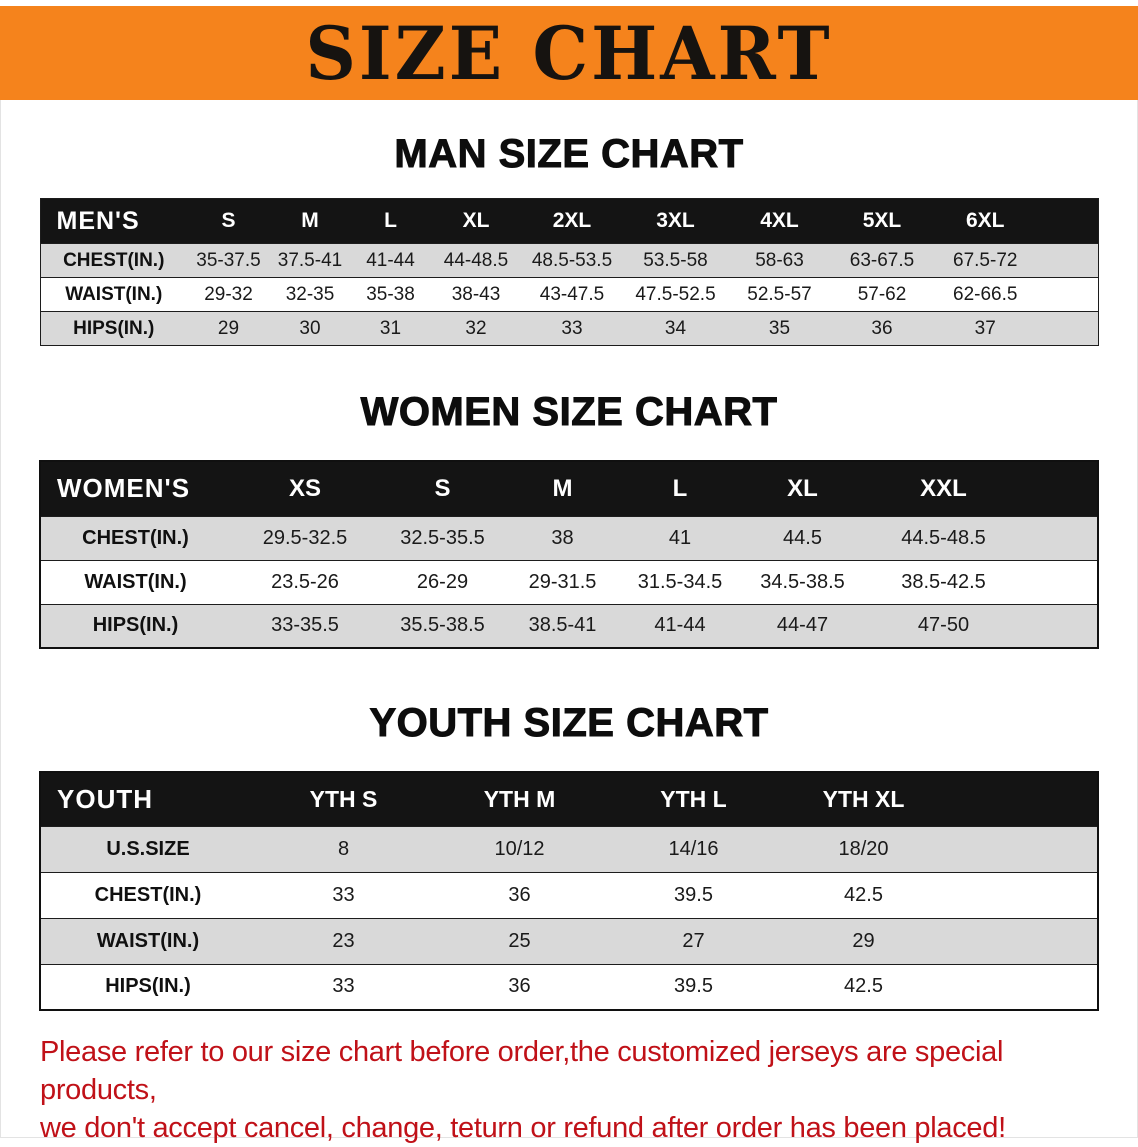 The width and height of the screenshot is (1138, 1147). I want to click on women-value-cell: 29.5-32.5, so click(305, 537).